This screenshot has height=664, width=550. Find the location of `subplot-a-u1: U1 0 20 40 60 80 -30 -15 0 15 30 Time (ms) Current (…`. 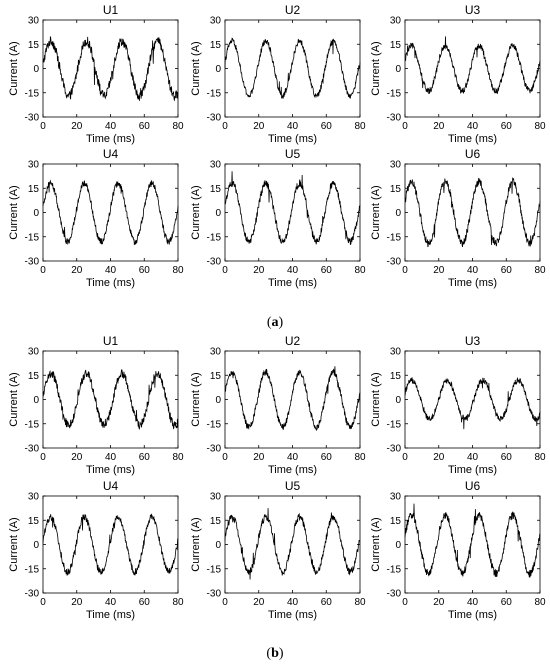

subplot-a-u1: U1 0 20 40 60 80 -30 -15 0 15 30 Time (ms) Current (… is located at coordinates (96, 74).